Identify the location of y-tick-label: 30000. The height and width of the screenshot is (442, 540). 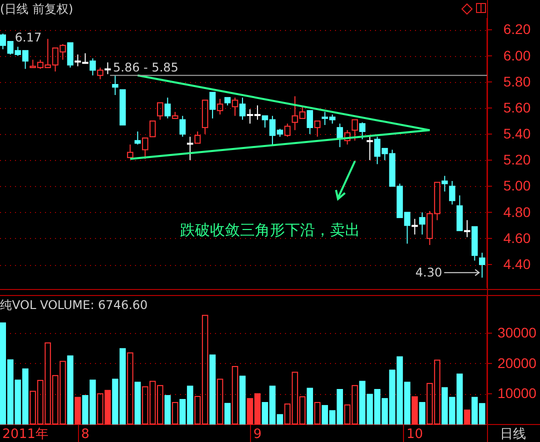
(517, 332).